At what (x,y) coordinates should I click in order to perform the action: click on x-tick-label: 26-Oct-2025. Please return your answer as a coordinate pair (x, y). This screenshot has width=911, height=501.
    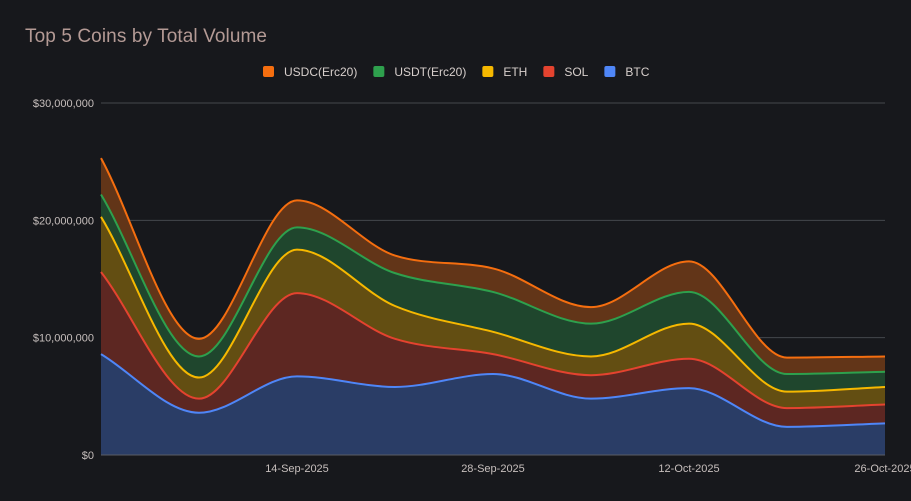
    Looking at the image, I should click on (882, 469).